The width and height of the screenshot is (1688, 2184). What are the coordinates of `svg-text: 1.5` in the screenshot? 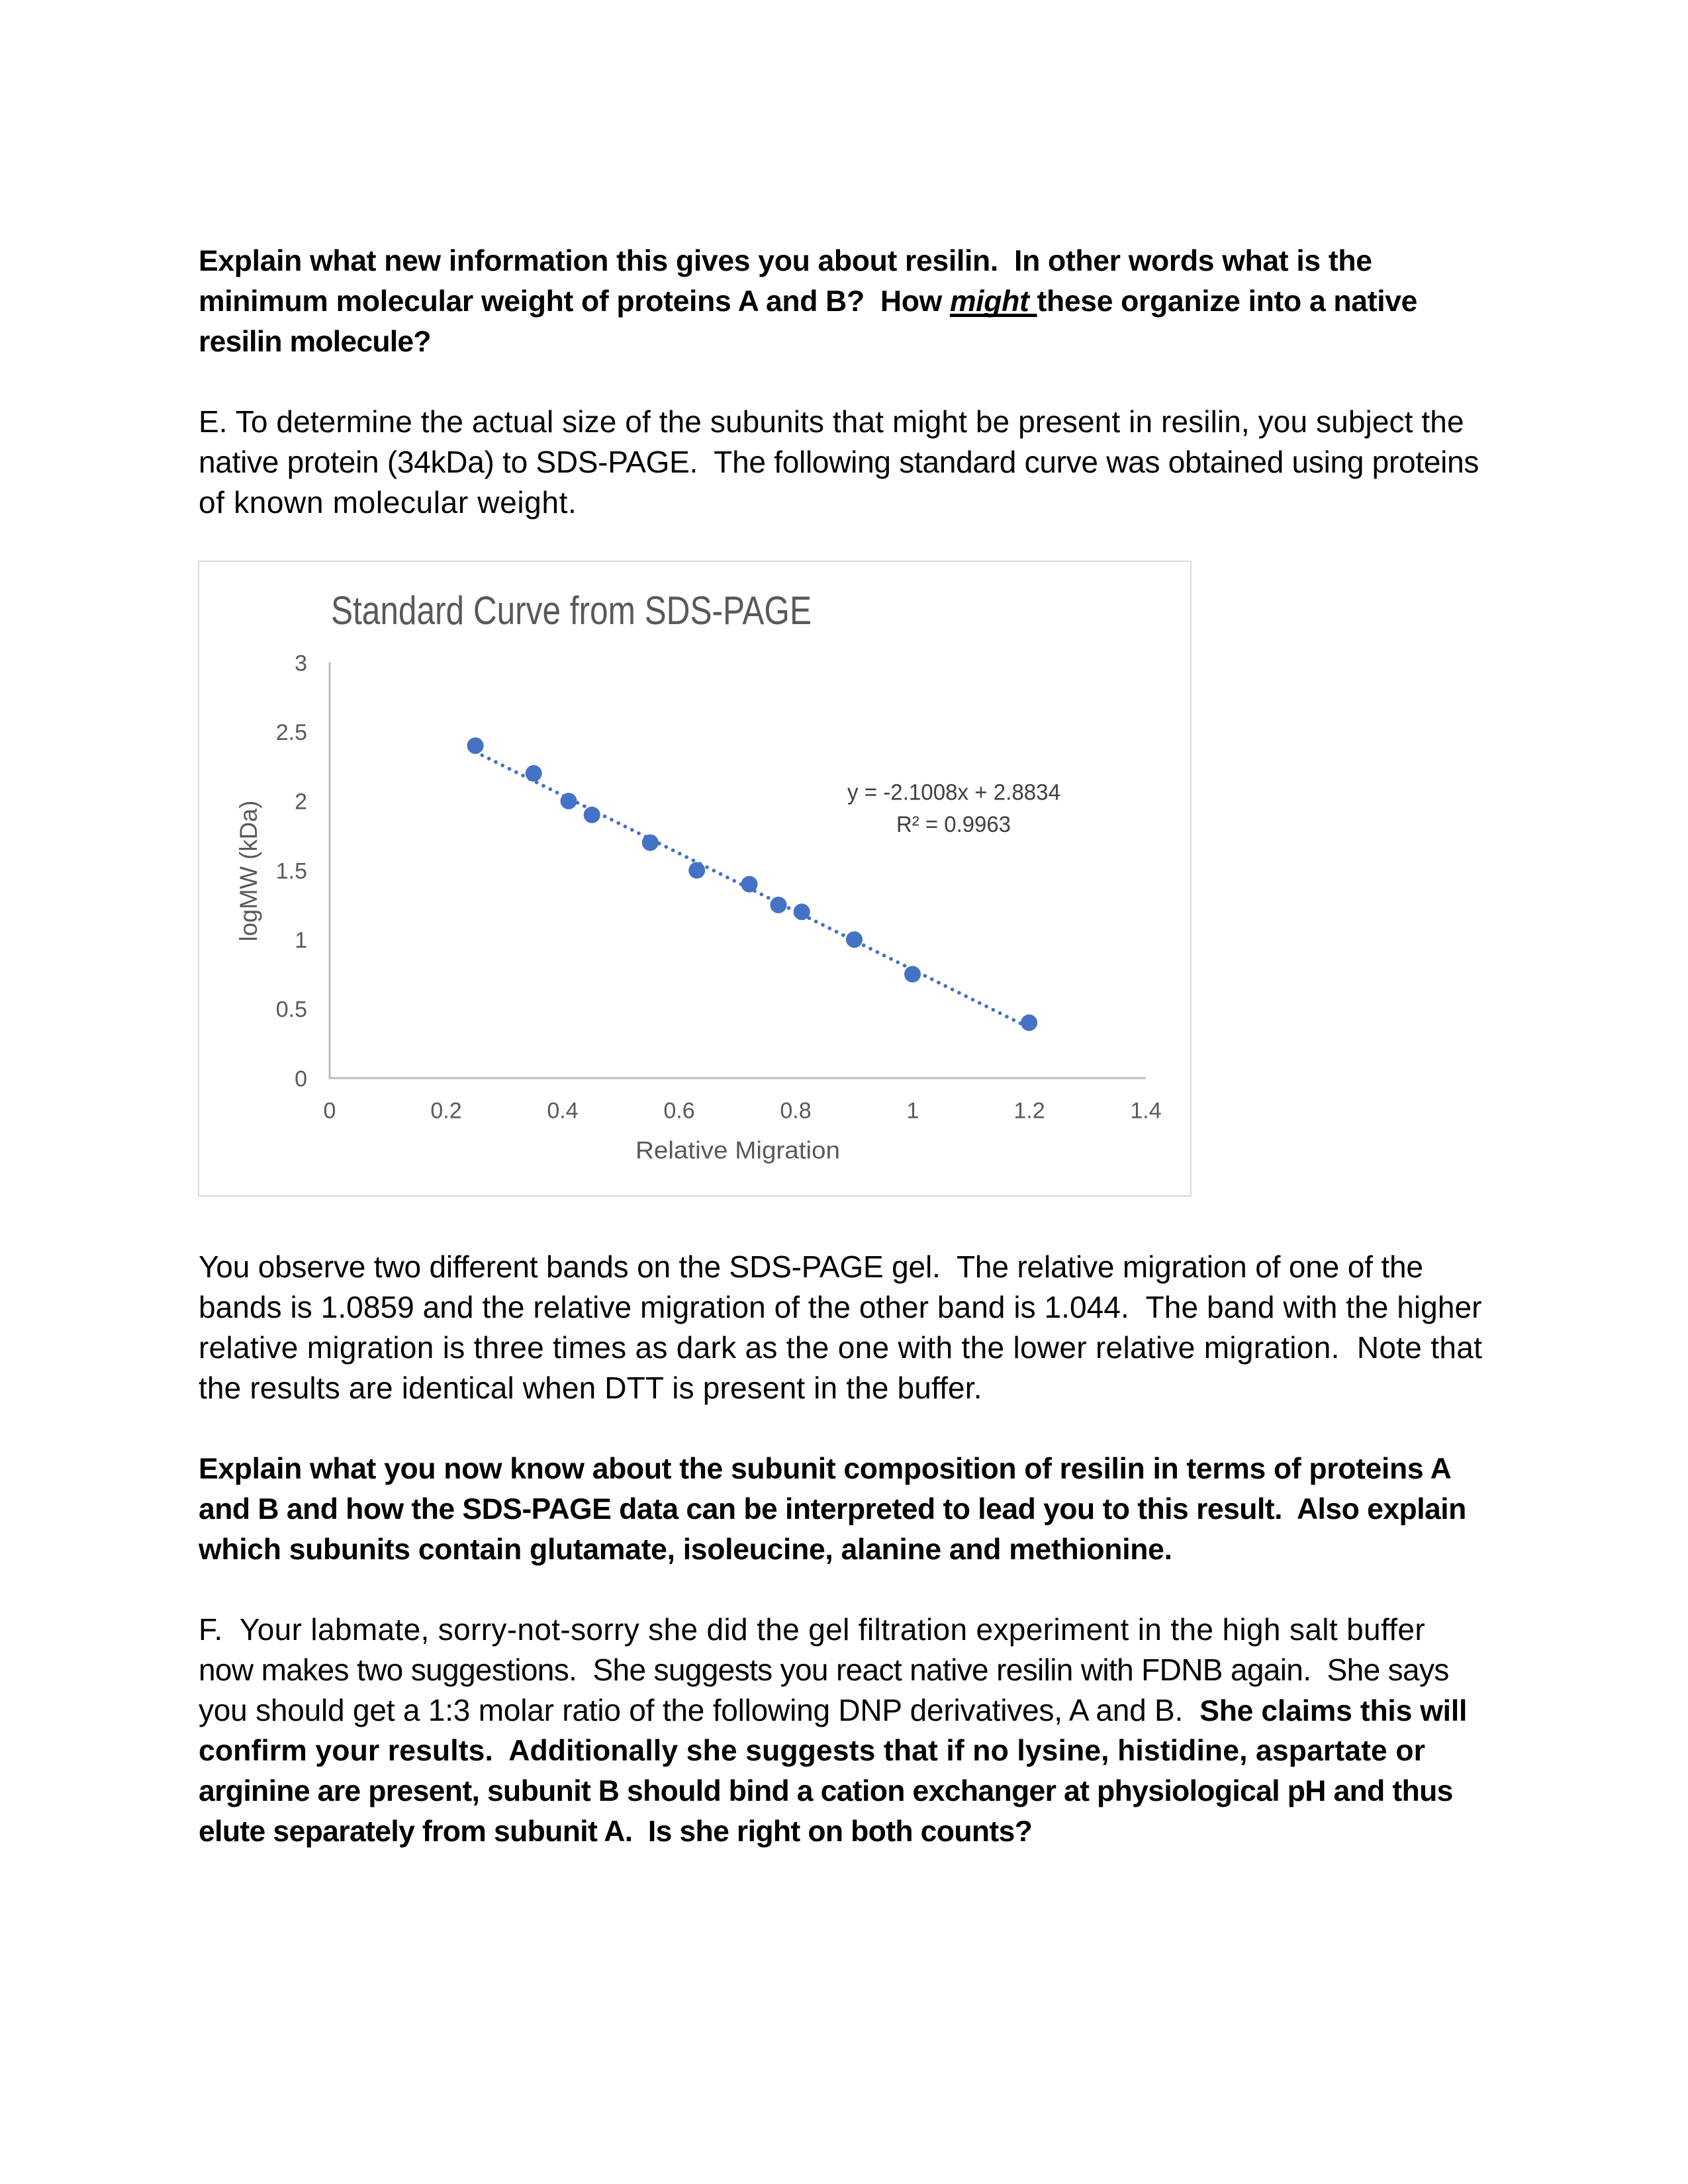 It's located at (291, 871).